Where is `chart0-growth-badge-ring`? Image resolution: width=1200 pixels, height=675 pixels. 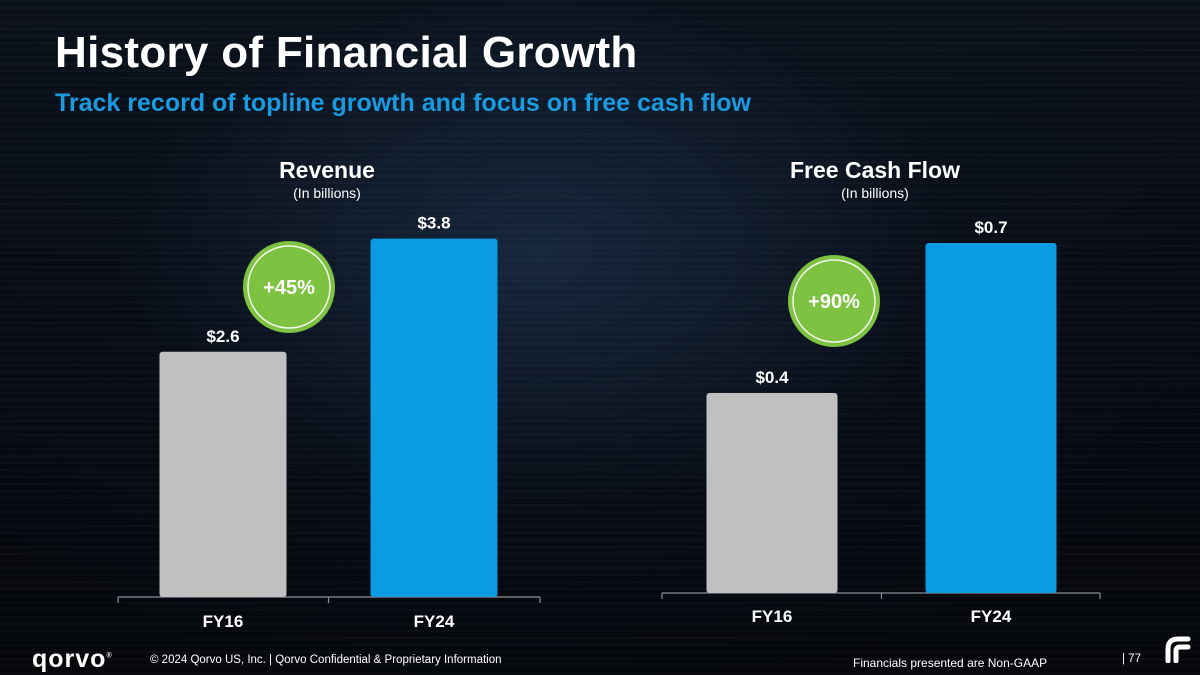 chart0-growth-badge-ring is located at coordinates (289, 287).